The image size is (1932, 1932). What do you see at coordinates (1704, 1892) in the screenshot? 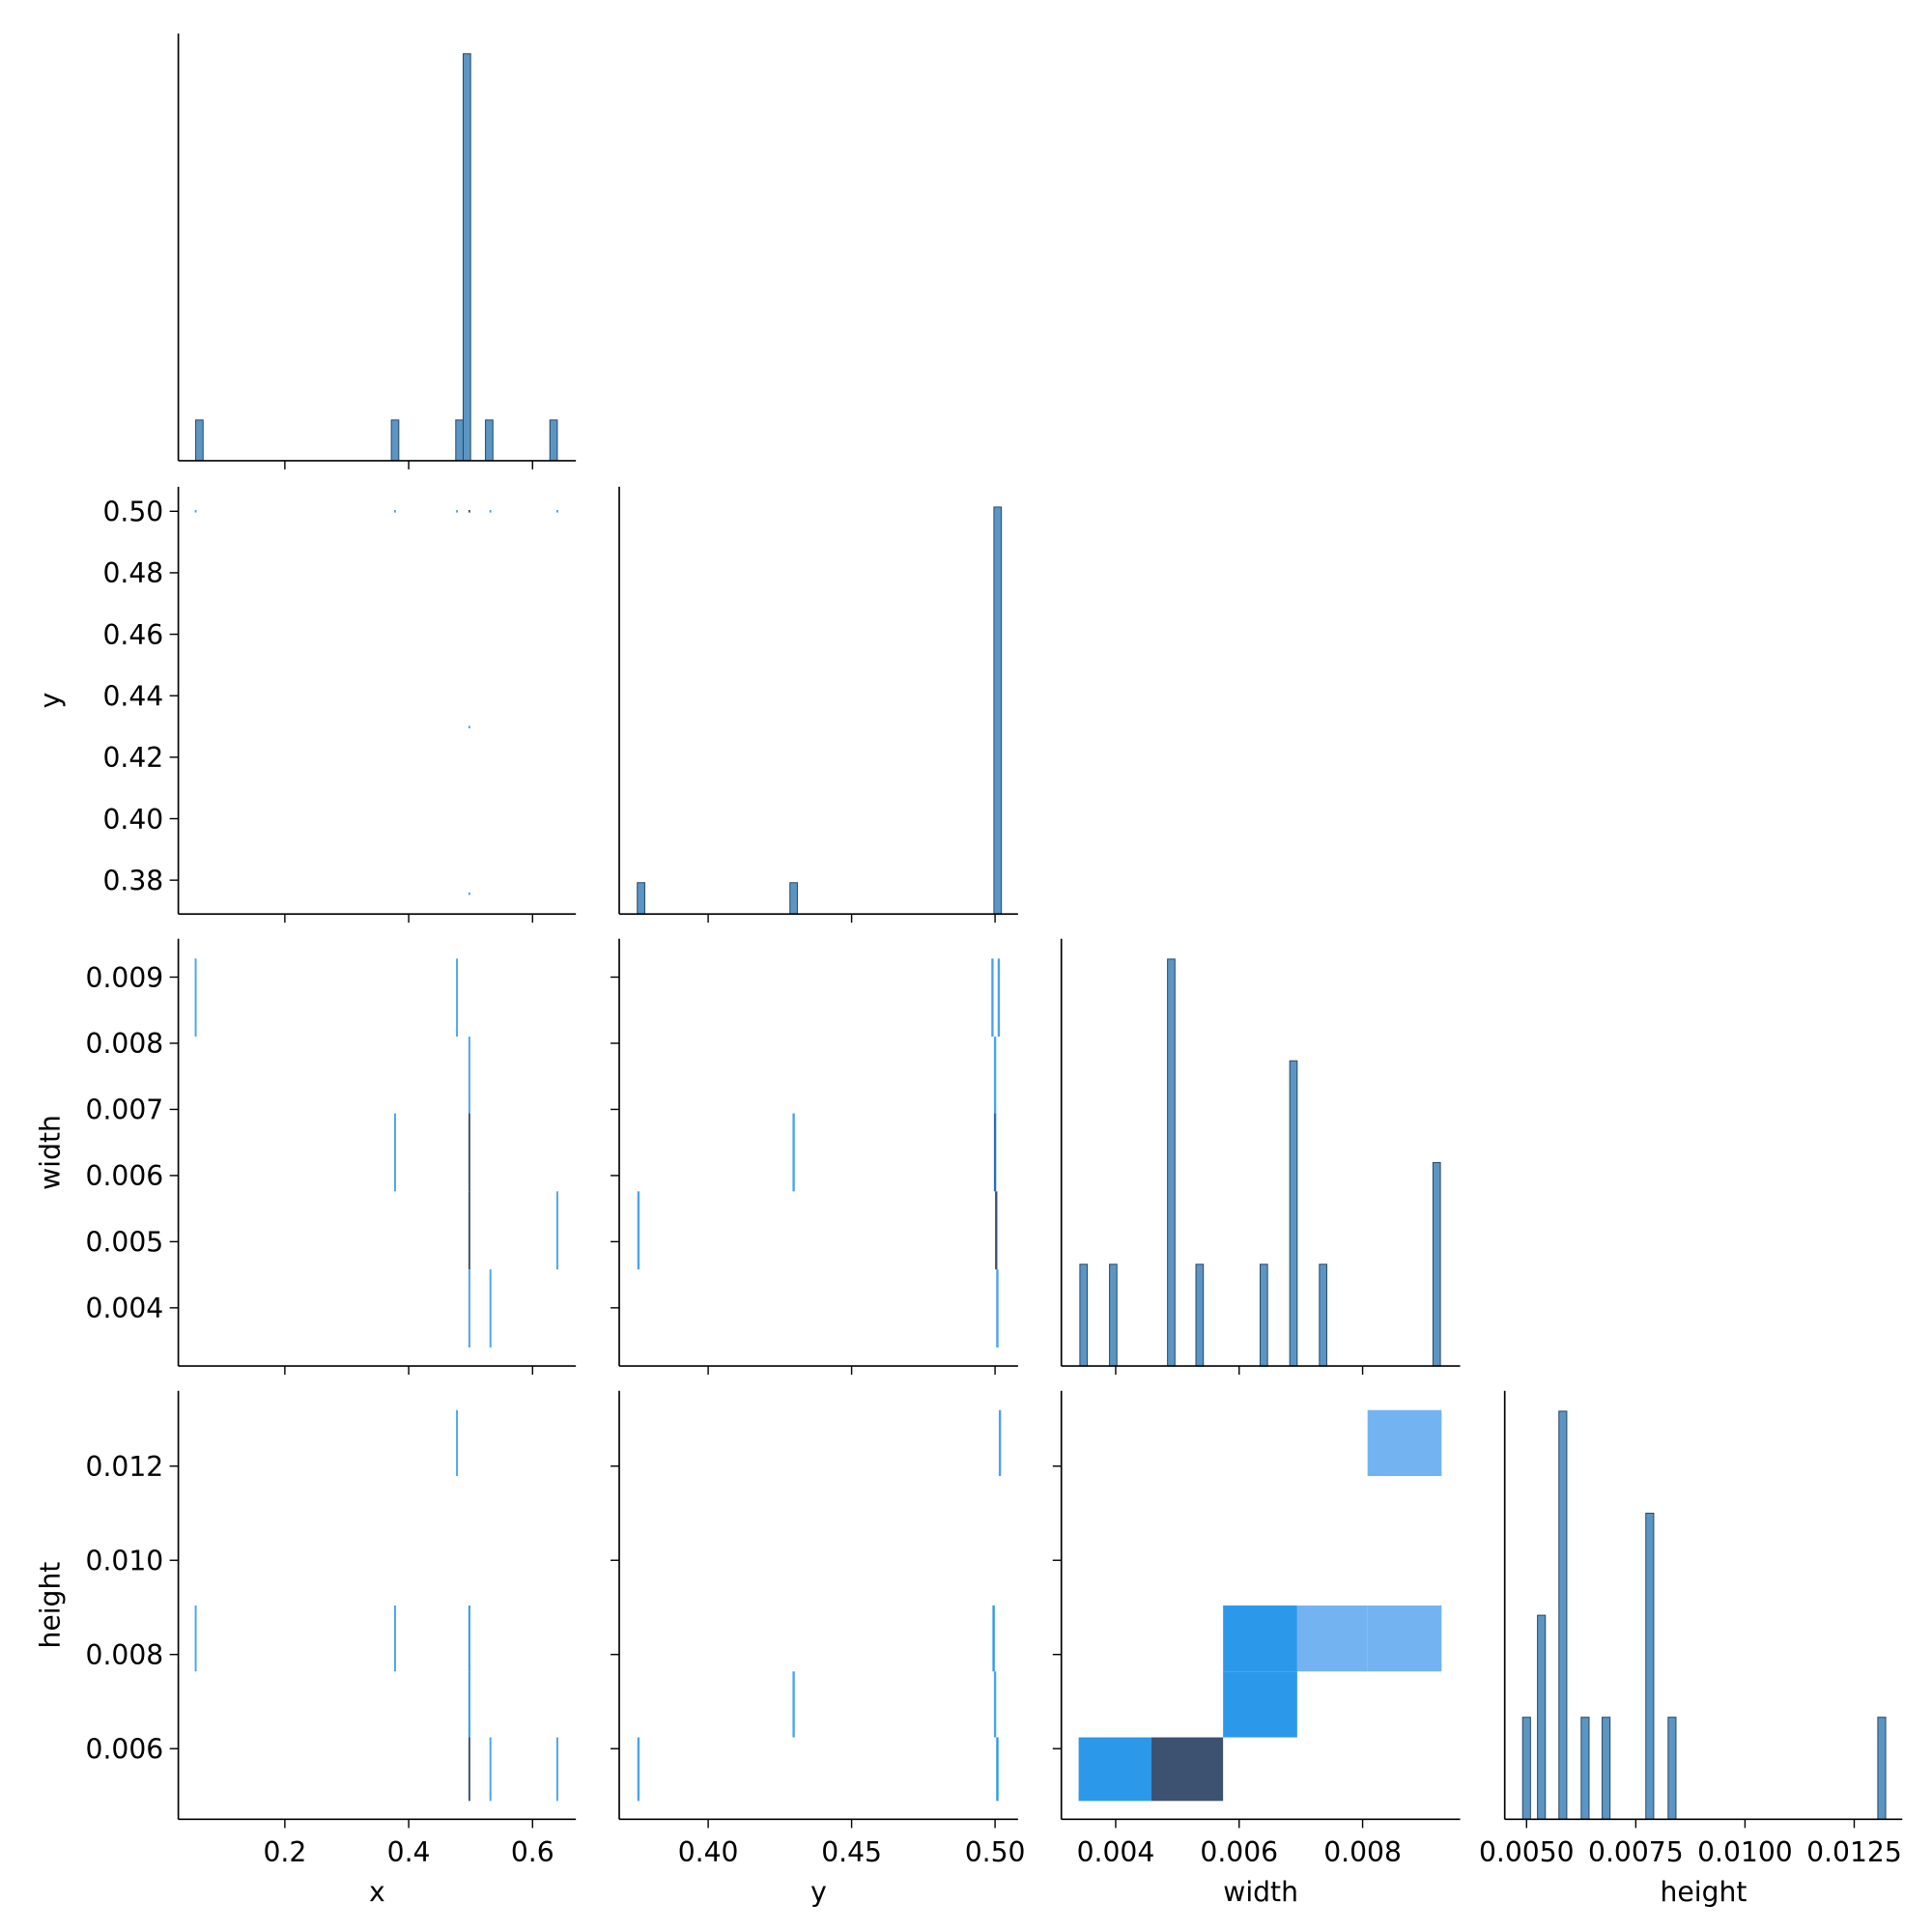
I see `x-axis-label: height` at bounding box center [1704, 1892].